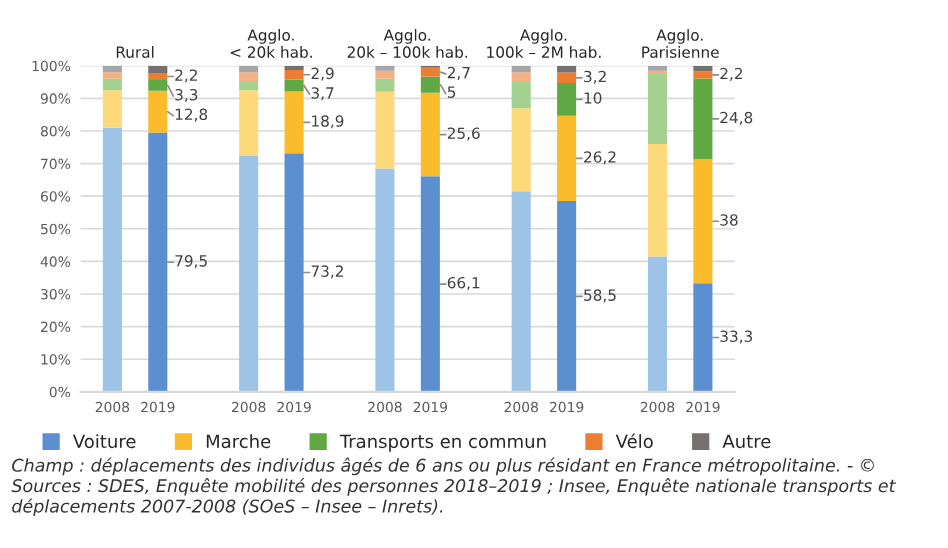  What do you see at coordinates (746, 441) in the screenshot?
I see `legend-label: Autre` at bounding box center [746, 441].